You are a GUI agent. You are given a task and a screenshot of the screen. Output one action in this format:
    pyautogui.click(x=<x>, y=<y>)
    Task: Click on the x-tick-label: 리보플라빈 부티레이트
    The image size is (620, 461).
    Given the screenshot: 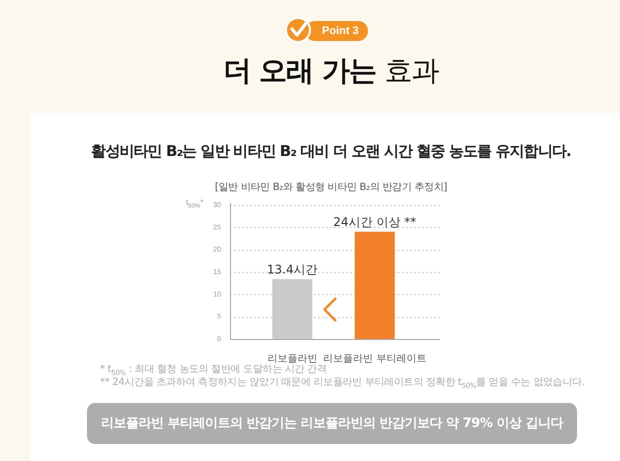 What is the action you would take?
    pyautogui.click(x=374, y=359)
    